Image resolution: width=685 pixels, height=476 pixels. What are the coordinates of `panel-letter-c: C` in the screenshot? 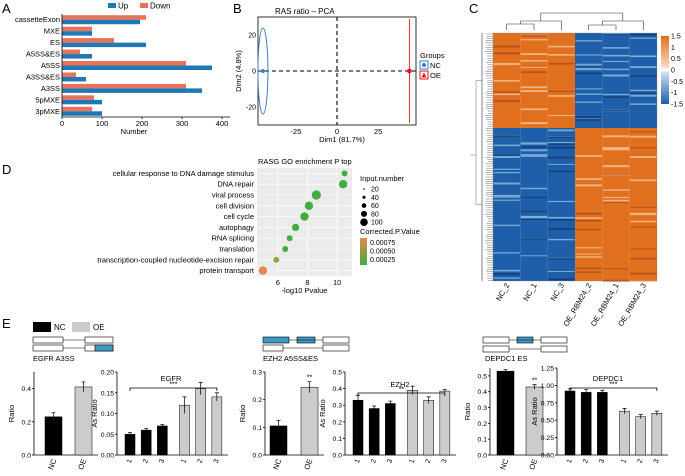 It's located at (473, 8).